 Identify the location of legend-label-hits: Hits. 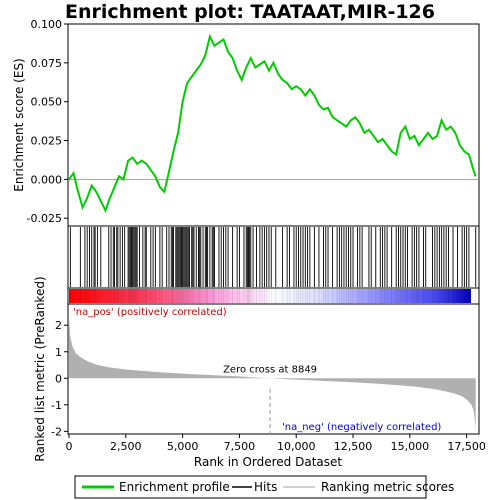
(265, 487).